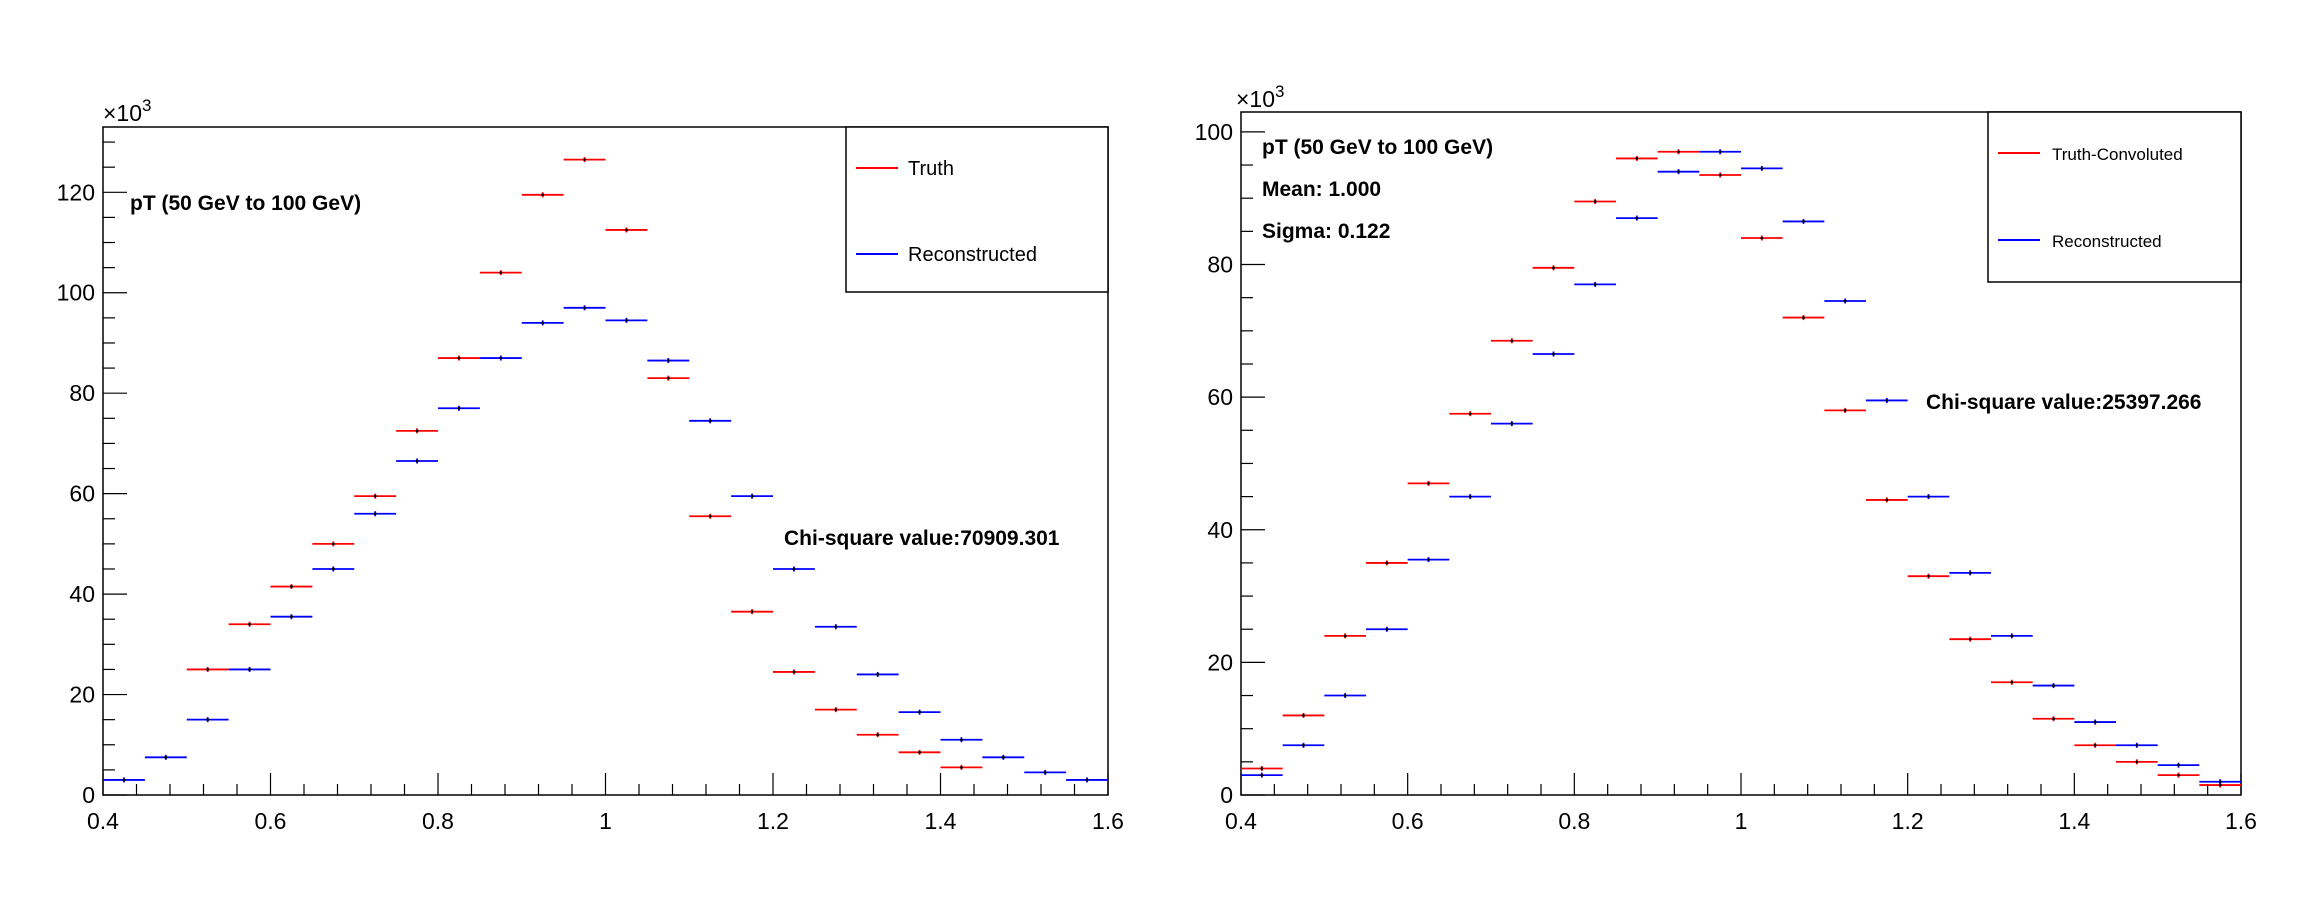 This screenshot has width=2297, height=906. Describe the element at coordinates (122, 113) in the screenshot. I see `exponent-base: ×10` at that location.